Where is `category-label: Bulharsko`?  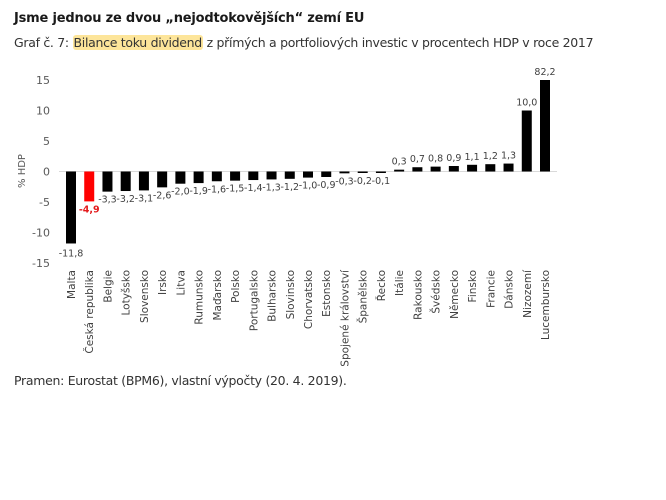
category-label: Bulharsko is located at coordinates (273, 296).